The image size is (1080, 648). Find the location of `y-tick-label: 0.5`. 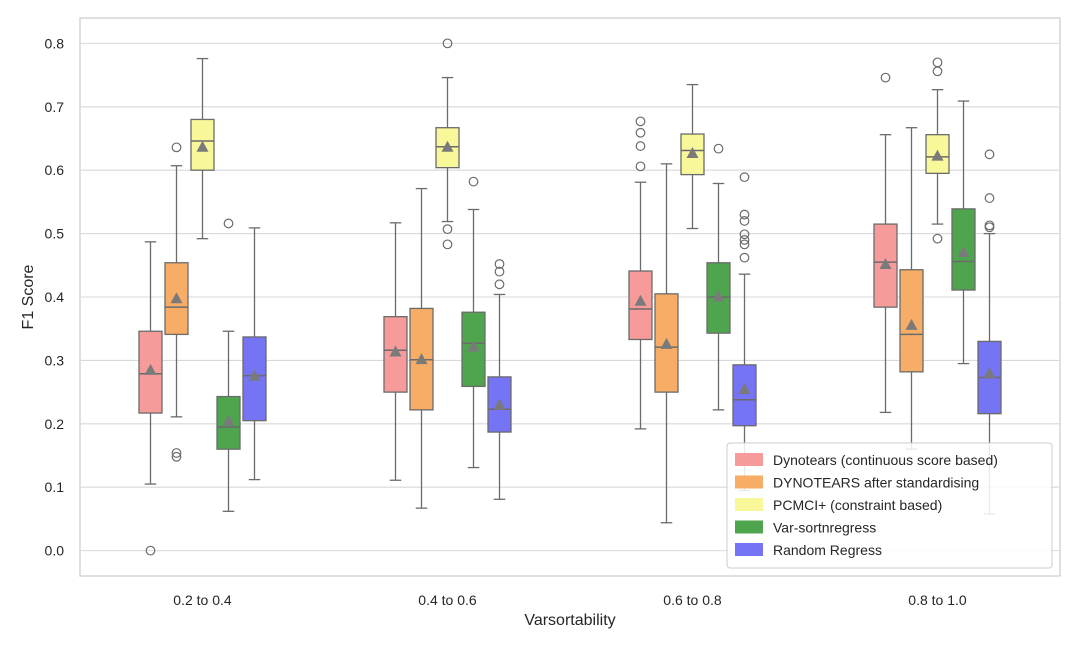

y-tick-label: 0.5 is located at coordinates (55, 234).